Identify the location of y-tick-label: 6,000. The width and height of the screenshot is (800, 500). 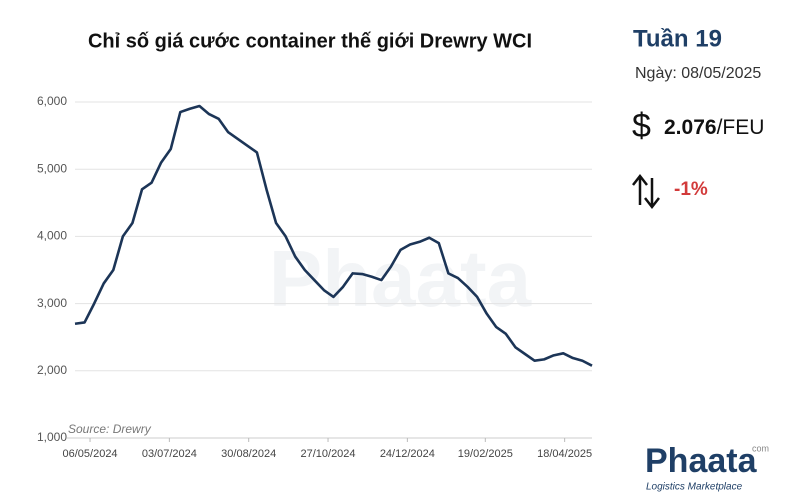
(52, 101).